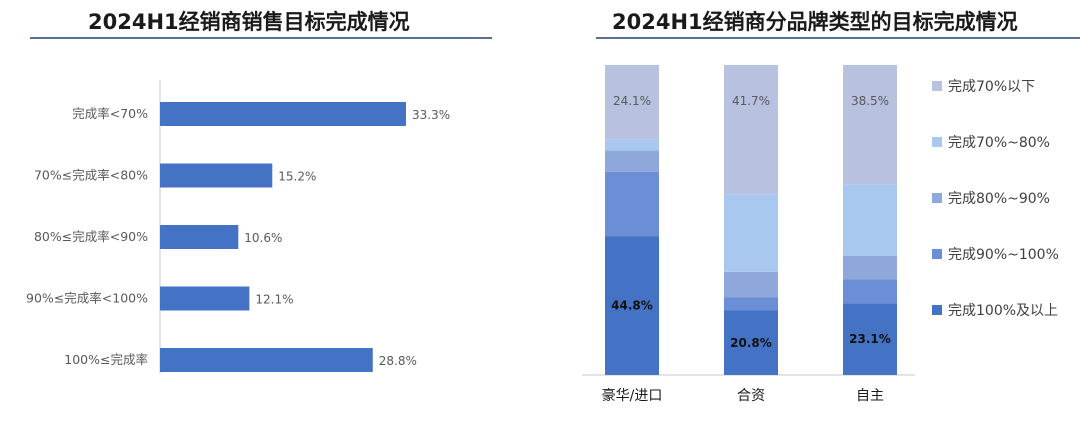 This screenshot has height=423, width=1080. I want to click on legend-label-4: 完成100%及以上, so click(1003, 311).